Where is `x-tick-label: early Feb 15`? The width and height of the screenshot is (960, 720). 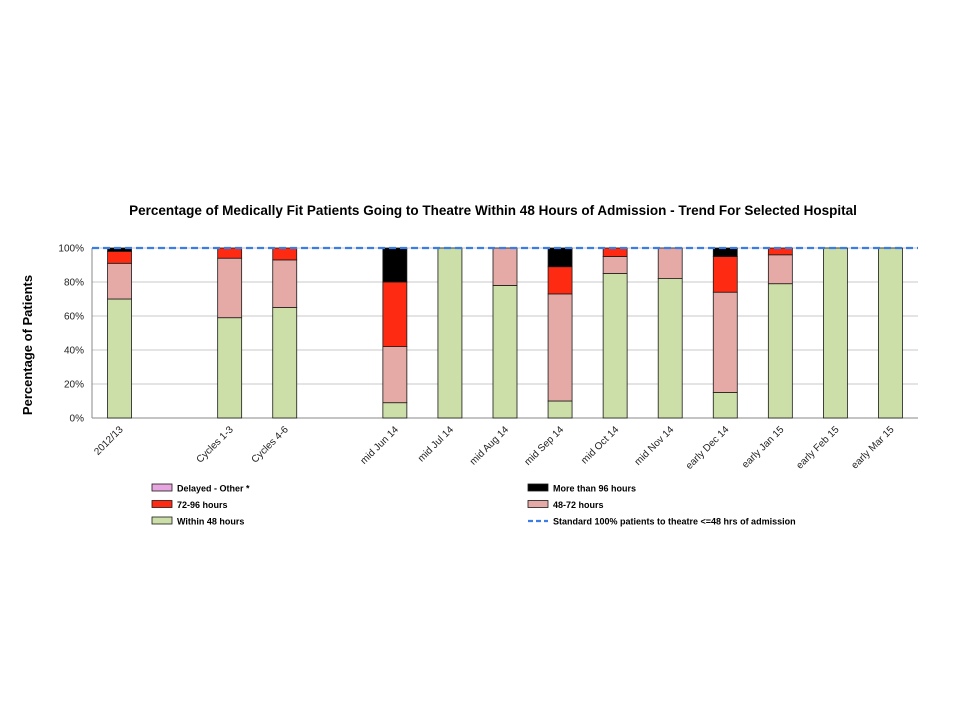
x-tick-label: early Feb 15 is located at coordinates (817, 447).